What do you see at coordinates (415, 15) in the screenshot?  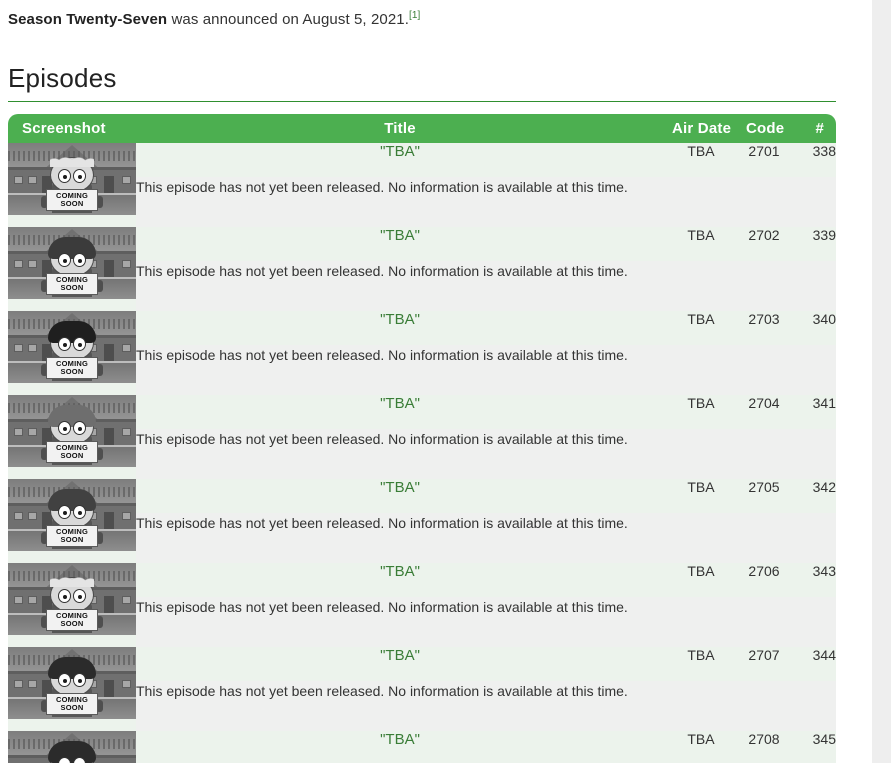 I see `citation-link-1: [1]` at bounding box center [415, 15].